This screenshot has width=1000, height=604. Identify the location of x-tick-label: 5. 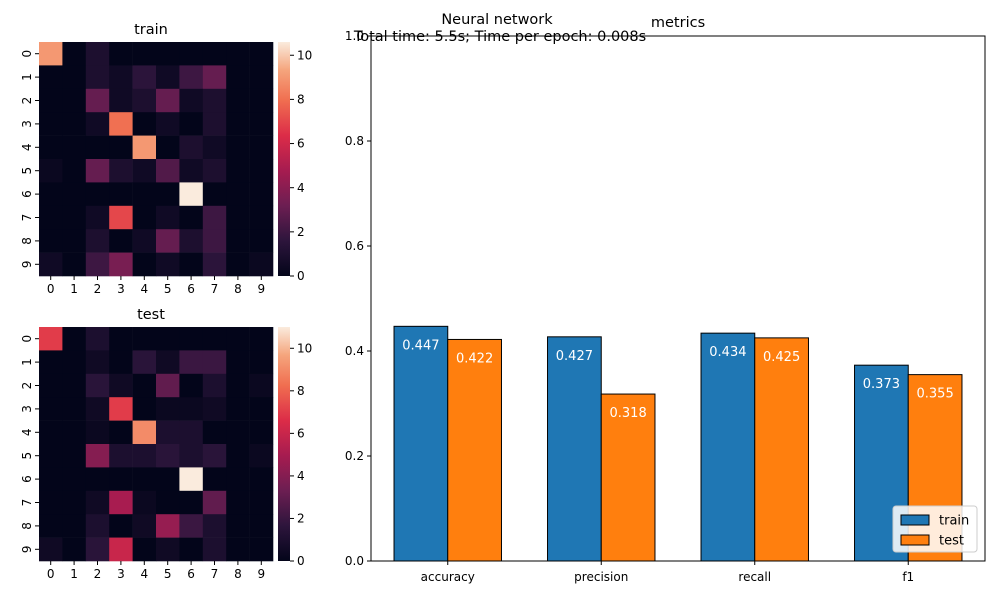
(168, 289).